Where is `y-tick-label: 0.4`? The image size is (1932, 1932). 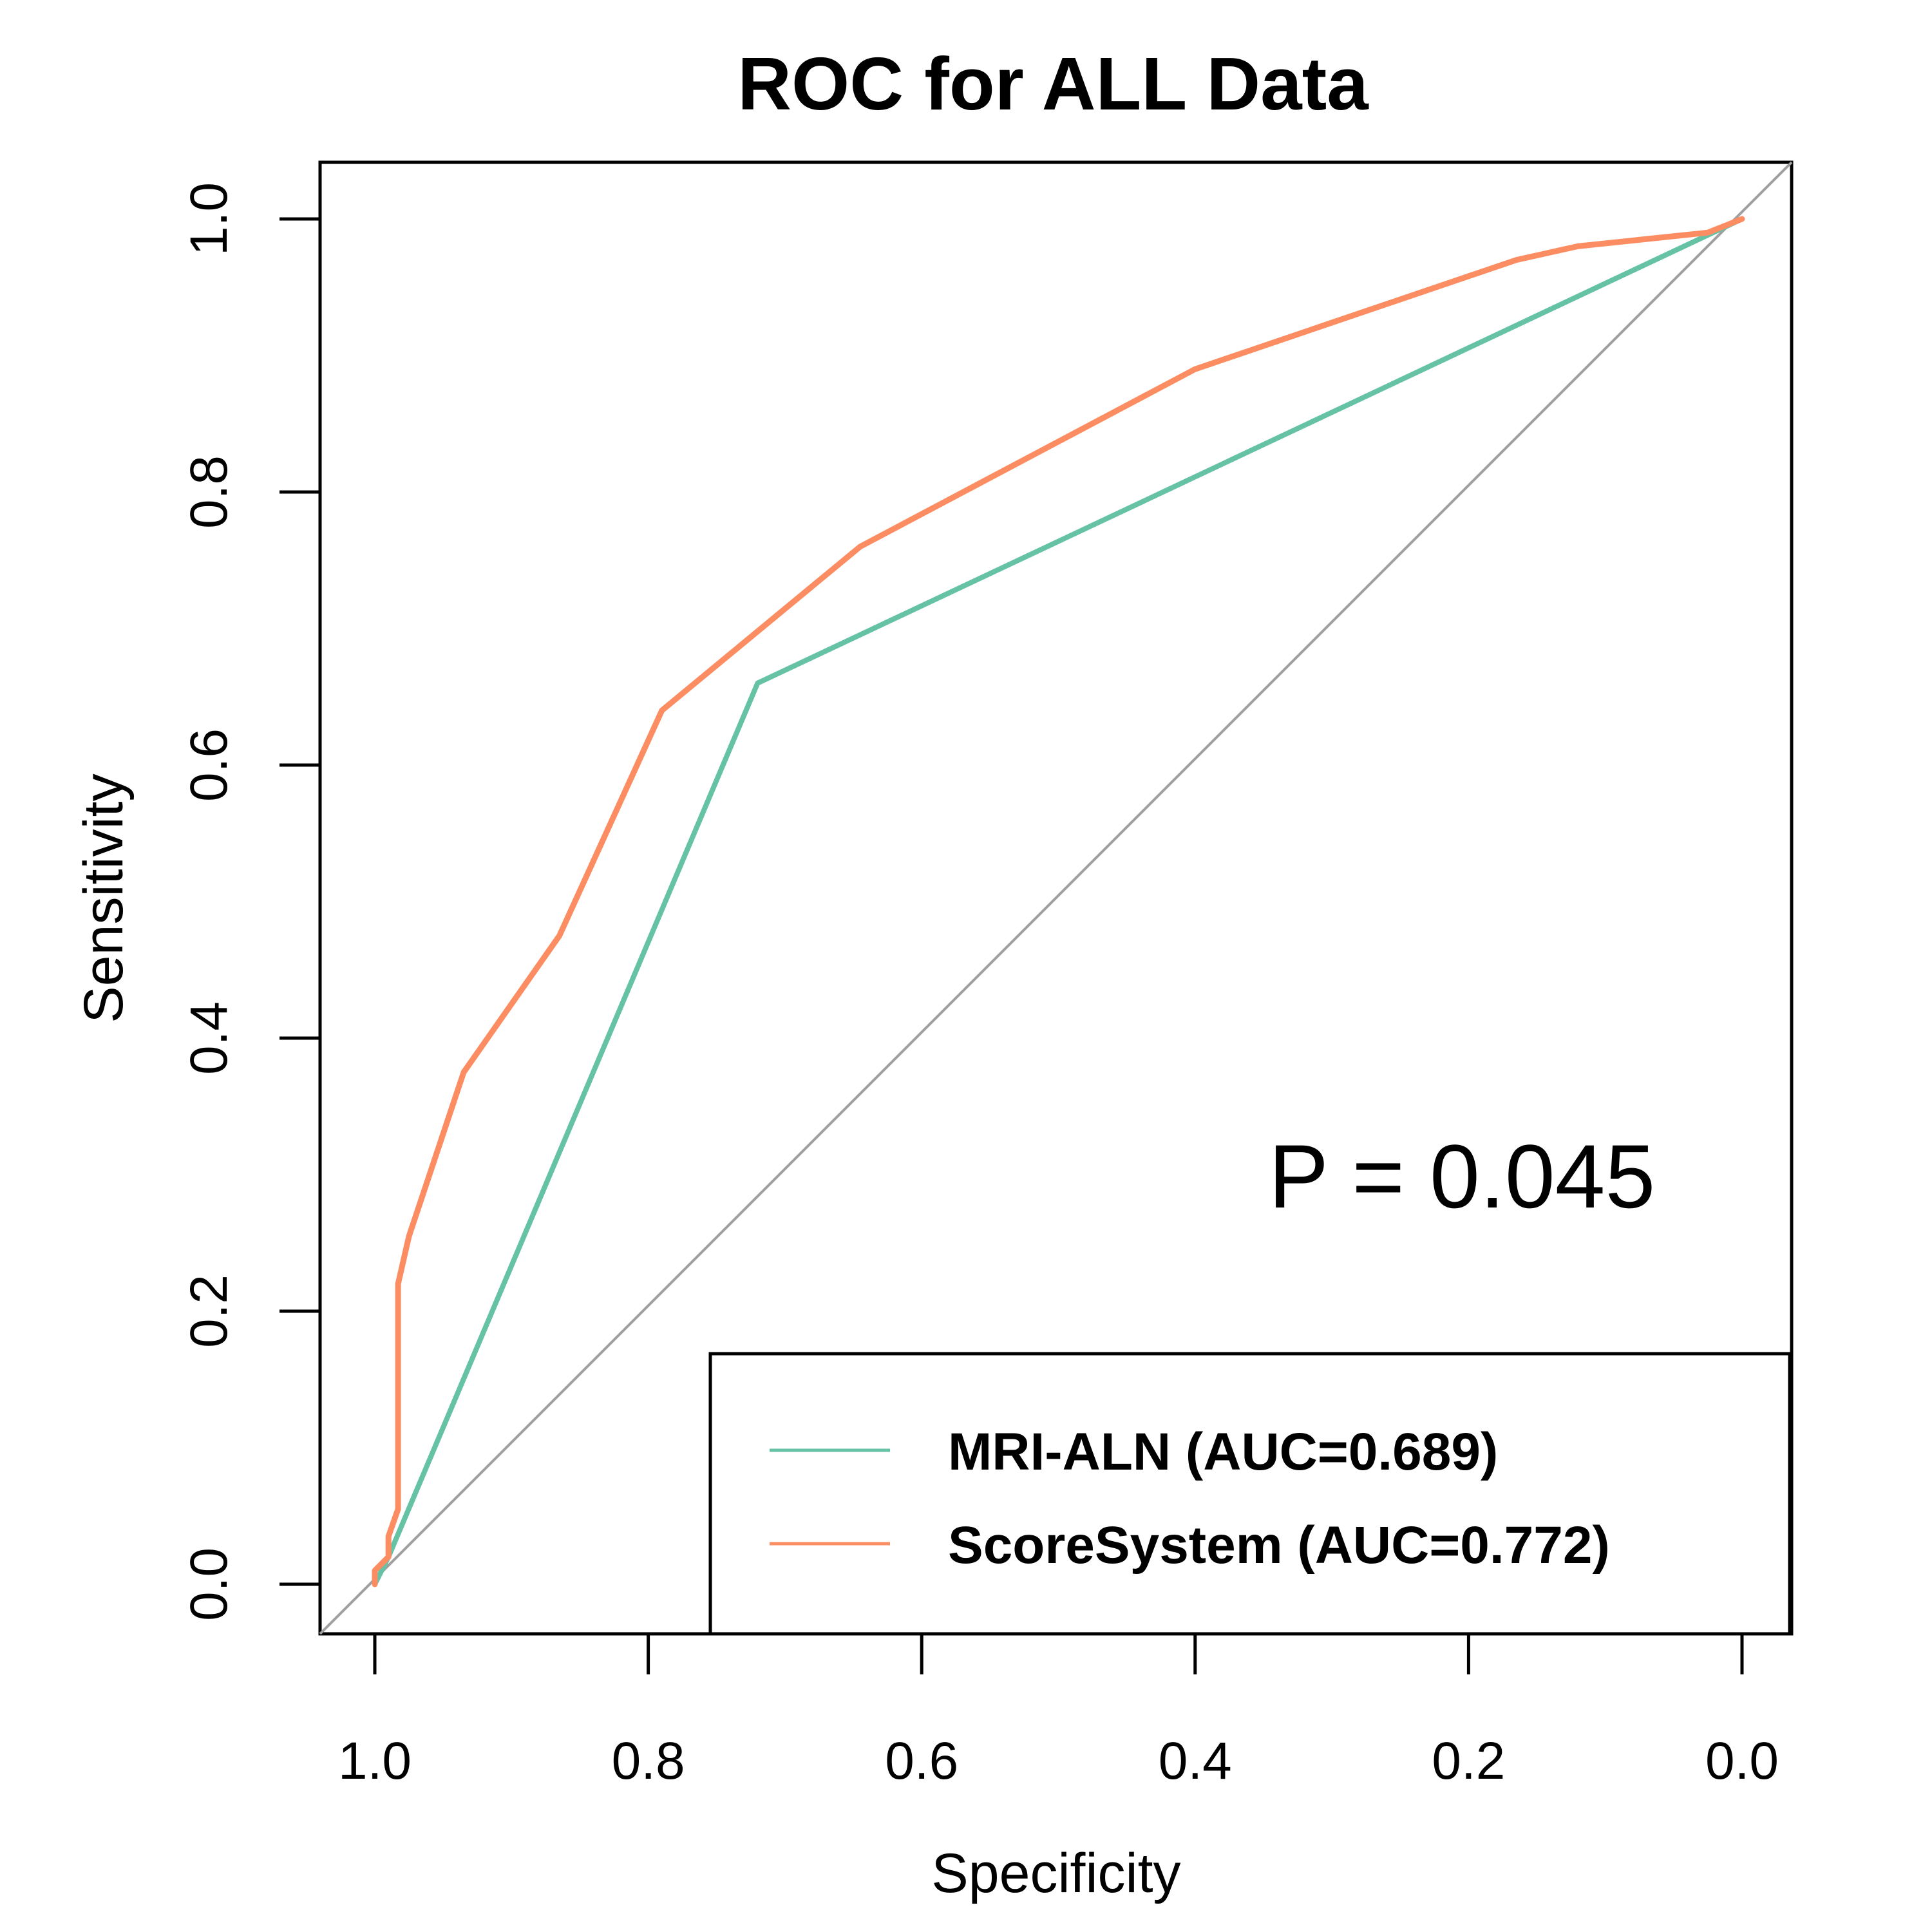 y-tick-label: 0.4 is located at coordinates (209, 1038).